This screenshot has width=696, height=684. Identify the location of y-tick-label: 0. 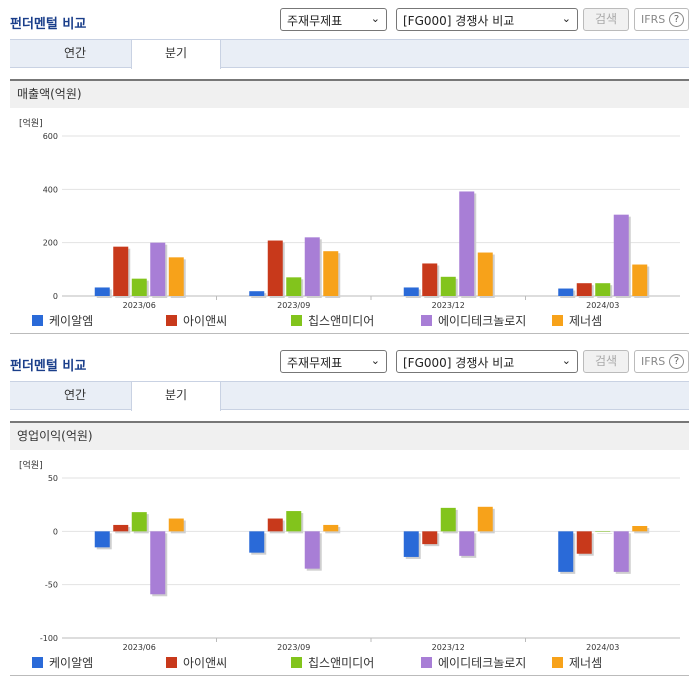
(55, 531).